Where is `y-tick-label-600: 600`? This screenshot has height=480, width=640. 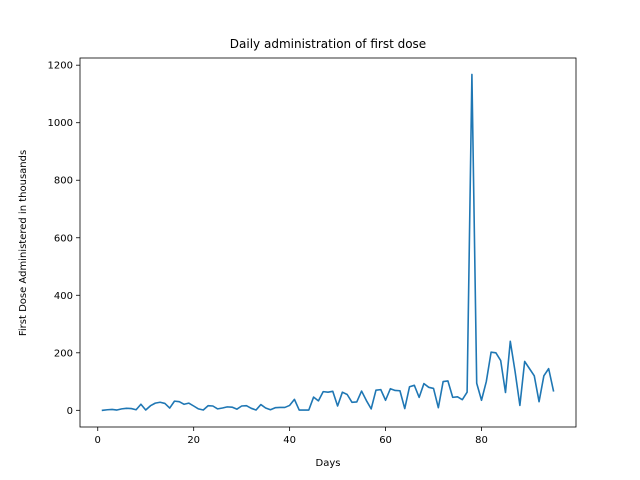 y-tick-label-600: 600 is located at coordinates (63, 238).